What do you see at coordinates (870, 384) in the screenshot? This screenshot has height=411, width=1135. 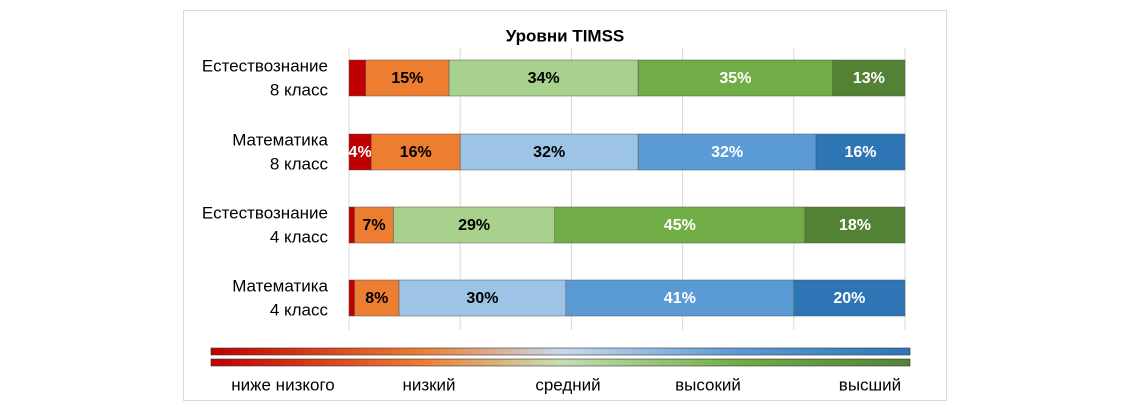 I see `legend-label: высший` at bounding box center [870, 384].